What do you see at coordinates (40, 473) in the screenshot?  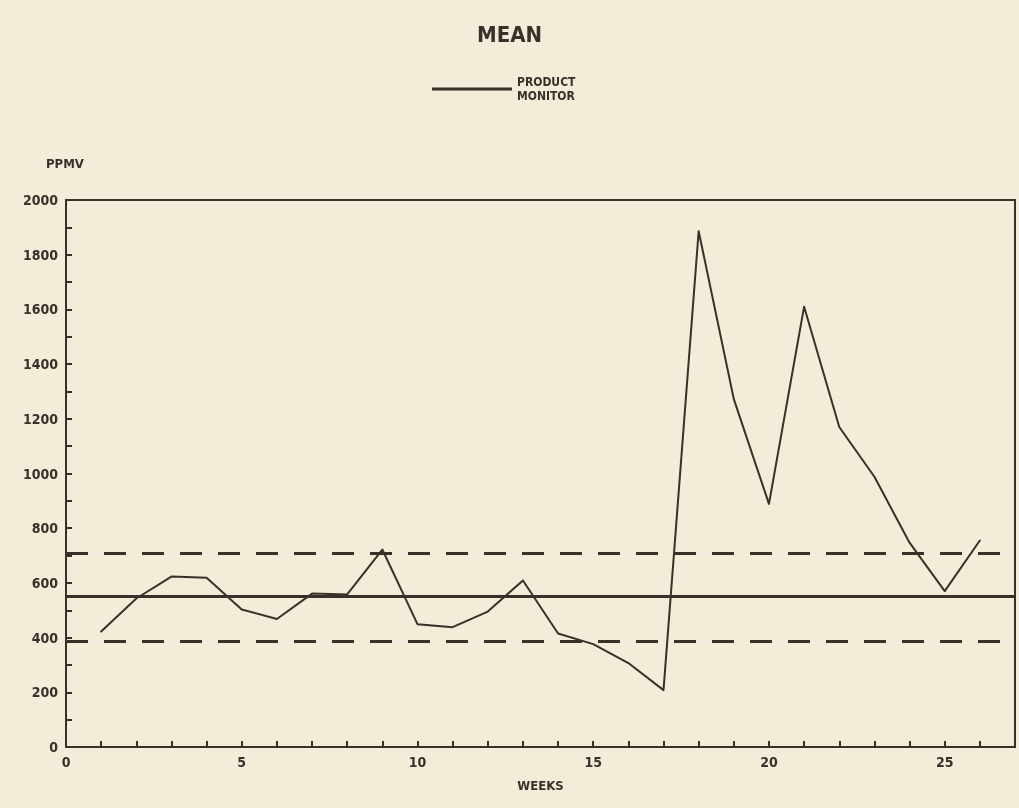 I see `y-tick-label: 1000` at bounding box center [40, 473].